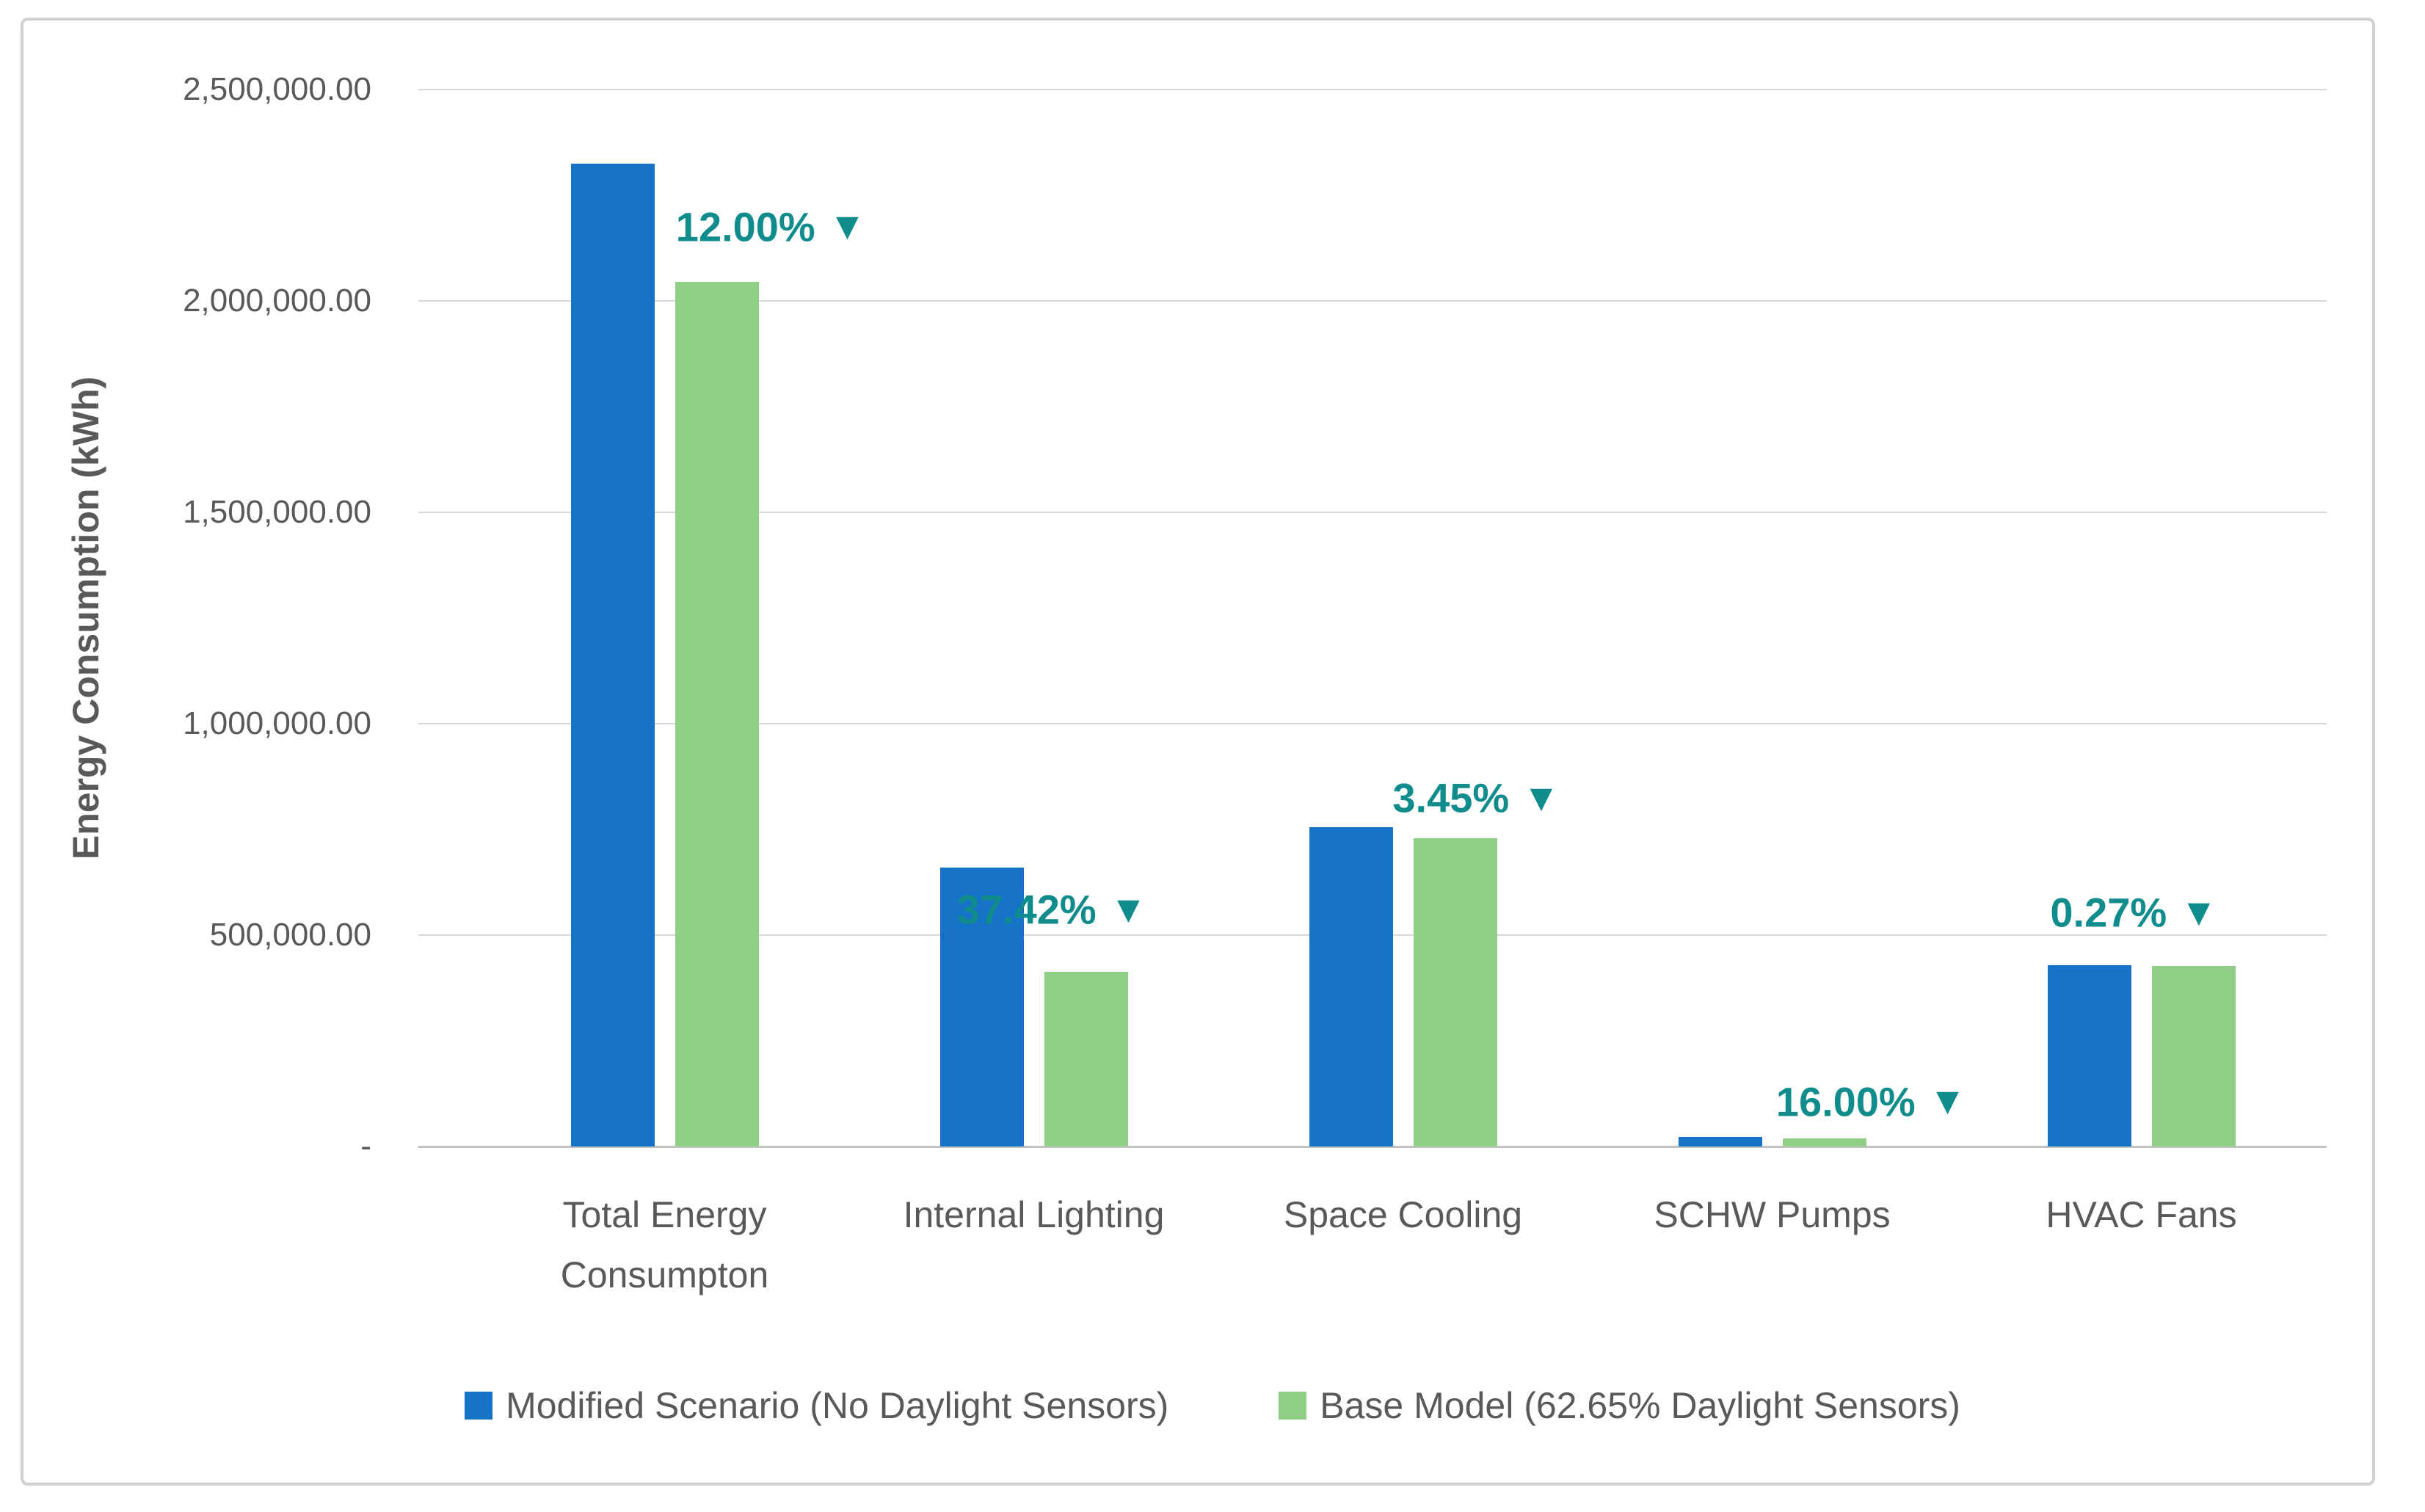  What do you see at coordinates (1026, 909) in the screenshot?
I see `delta-value: 37.42%` at bounding box center [1026, 909].